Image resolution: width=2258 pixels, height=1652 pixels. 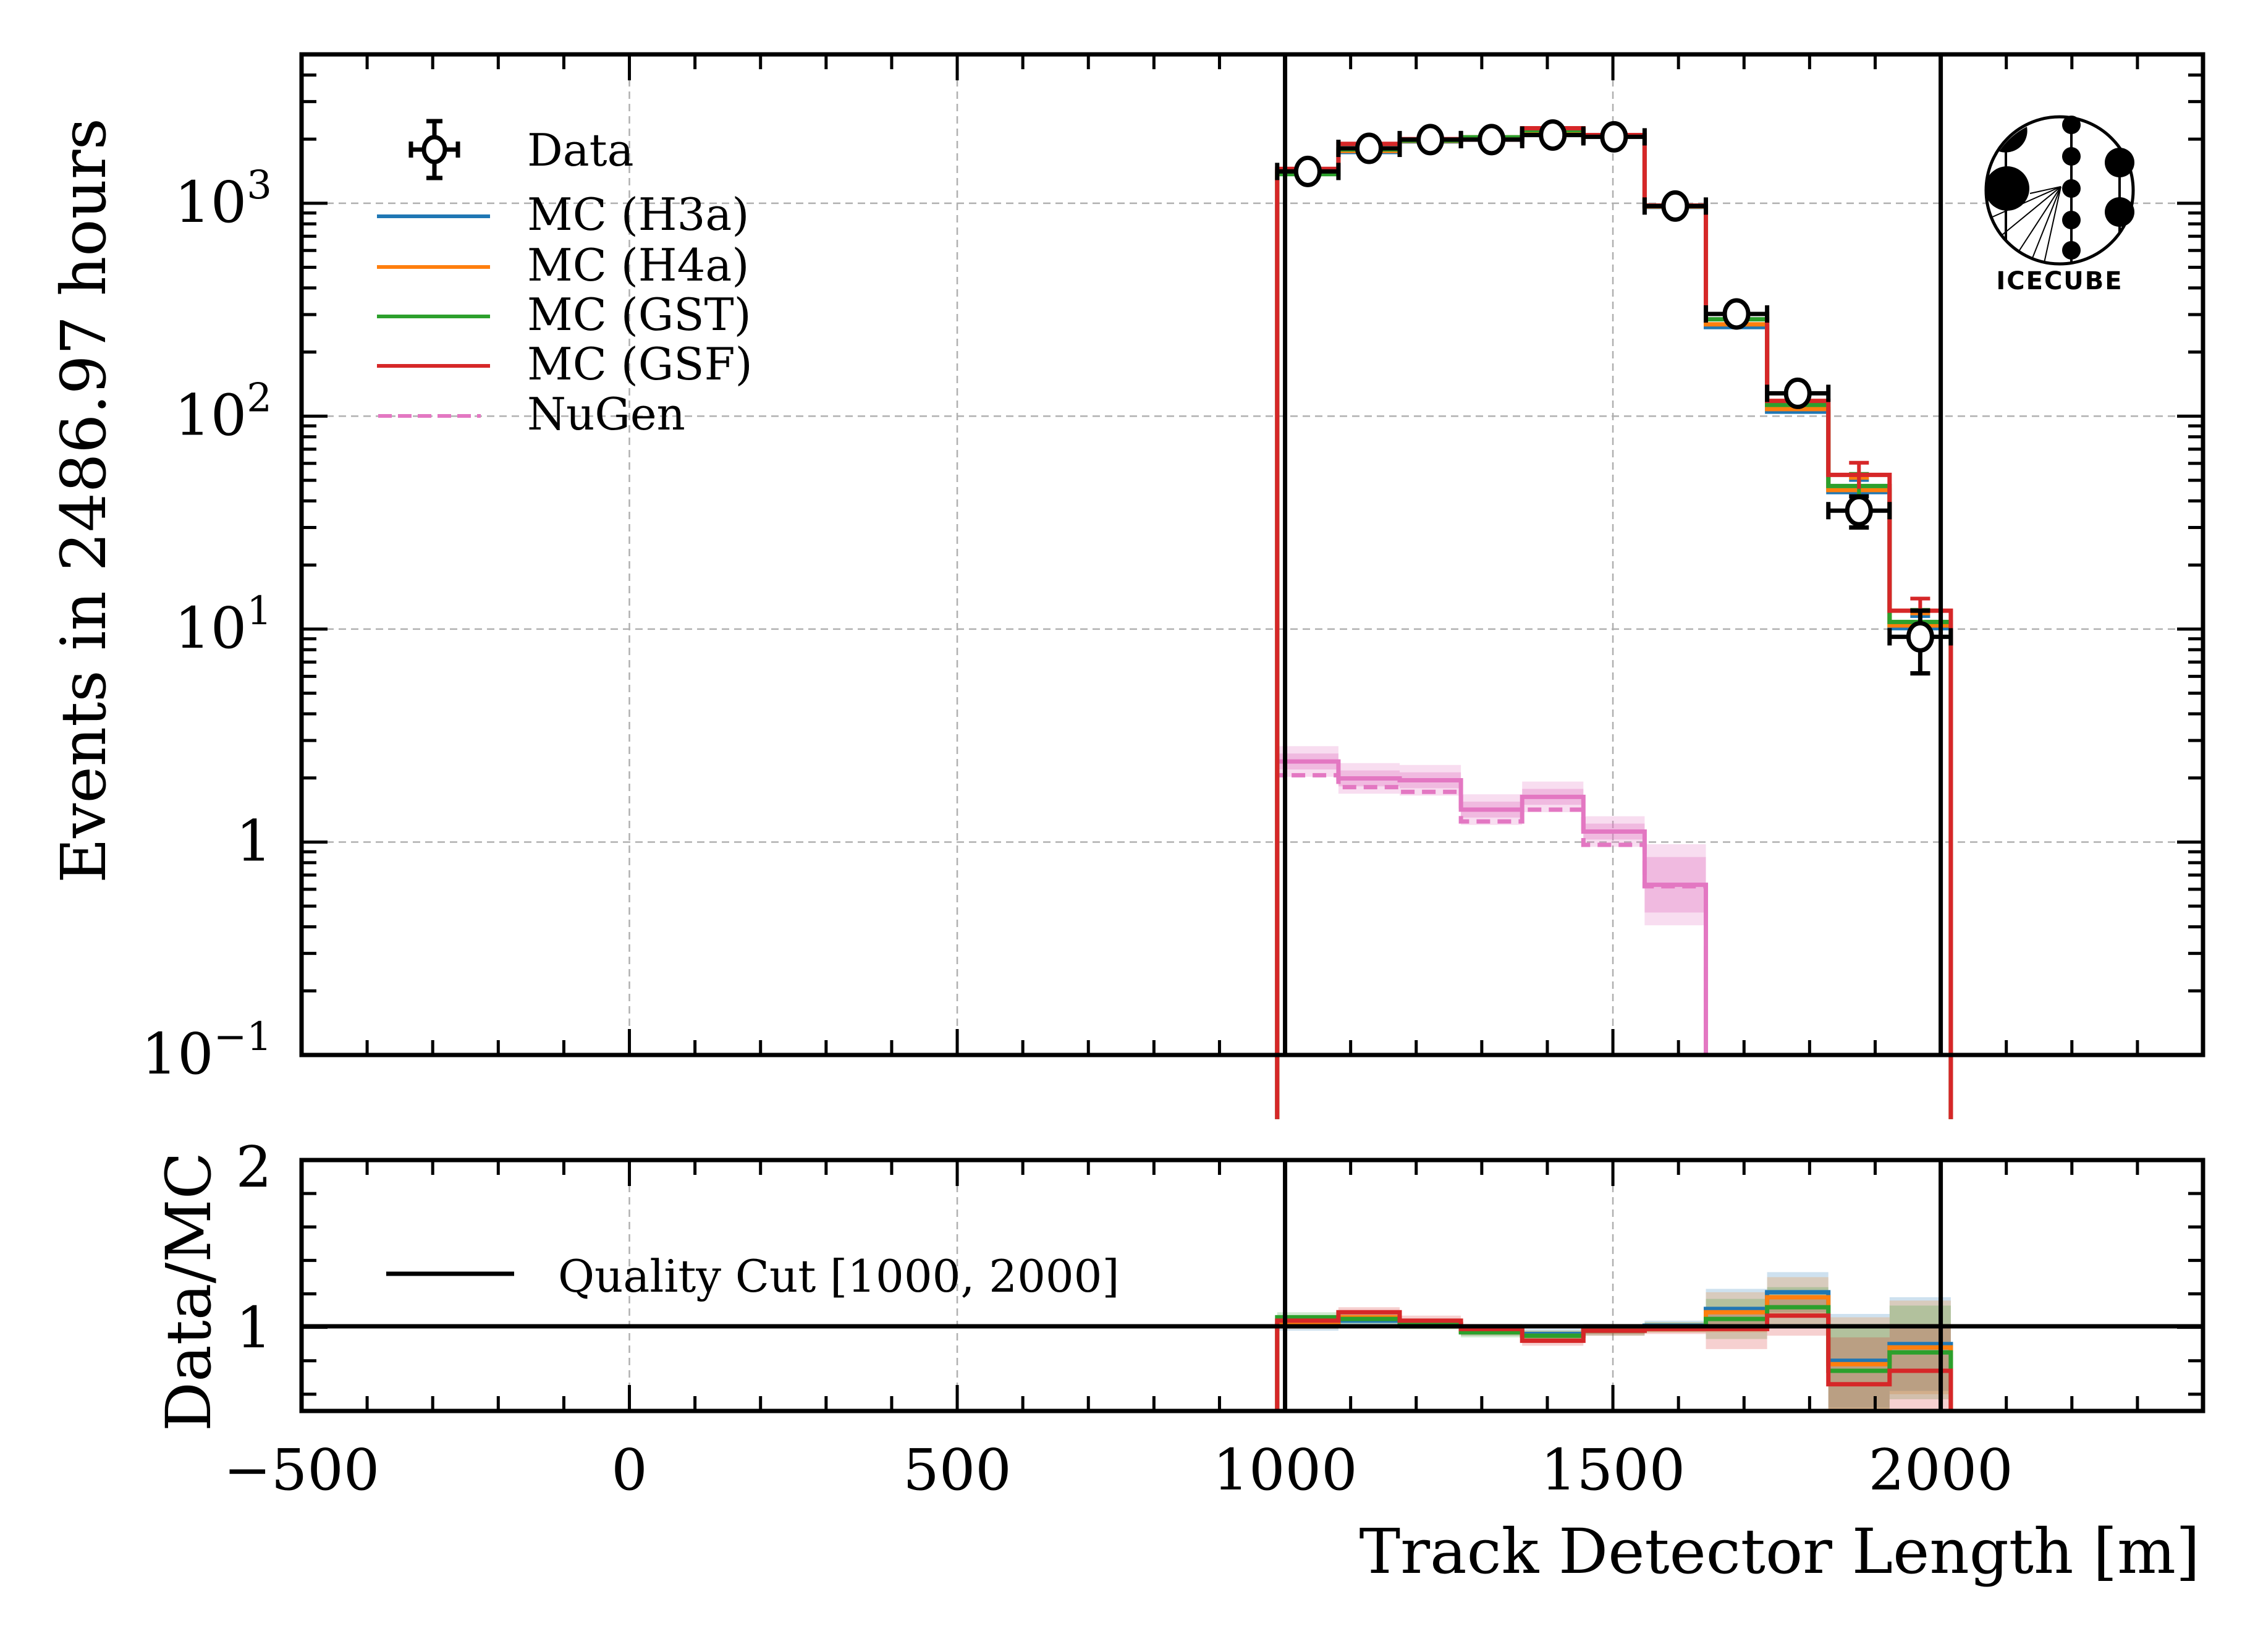 I want to click on main-data-points, so click(x=1614, y=397).